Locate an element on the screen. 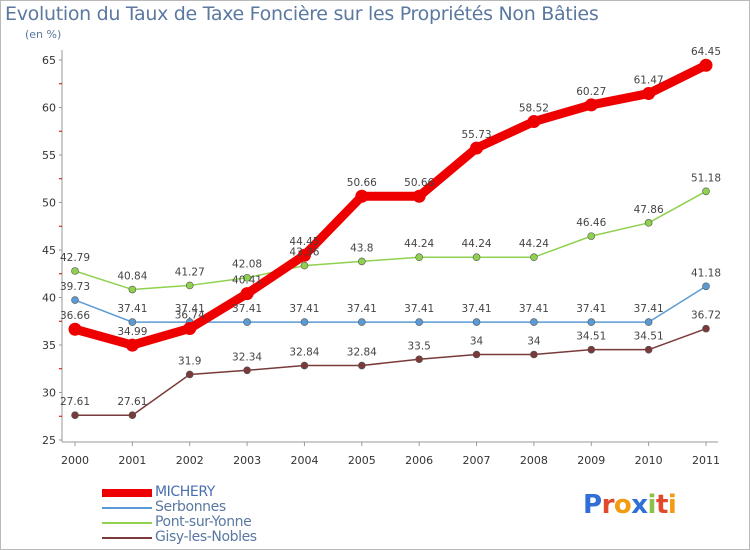  y-tick-label: 65 is located at coordinates (49, 60).